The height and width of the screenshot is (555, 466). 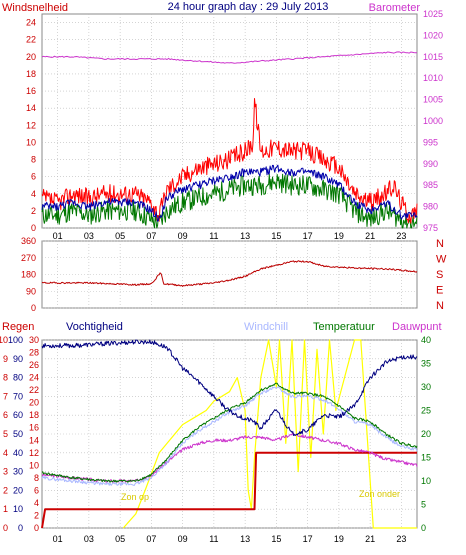 I want to click on sunset-annotation: Zon onder, so click(x=379, y=494).